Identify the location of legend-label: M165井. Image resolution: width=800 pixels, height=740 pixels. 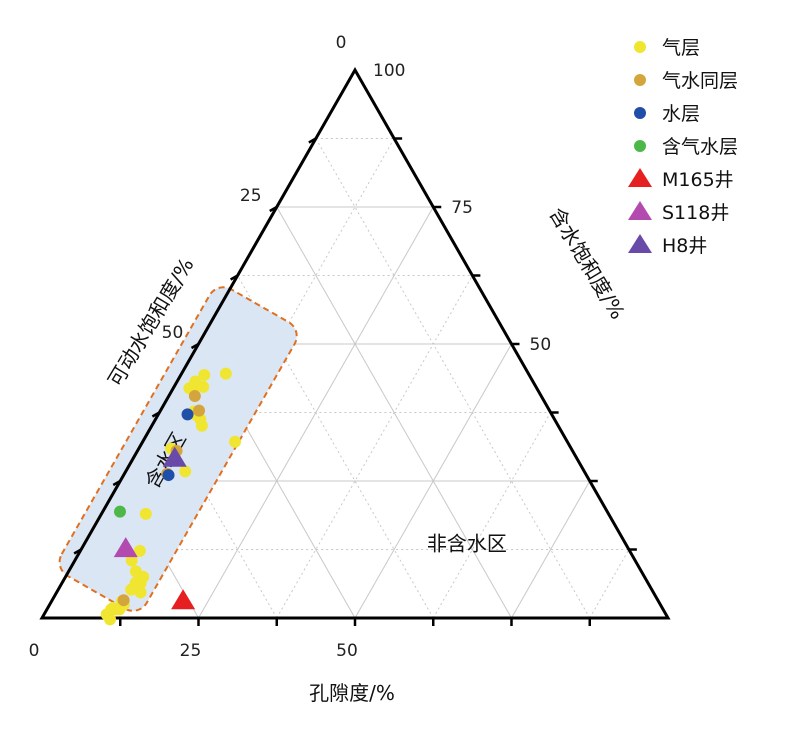
(698, 180).